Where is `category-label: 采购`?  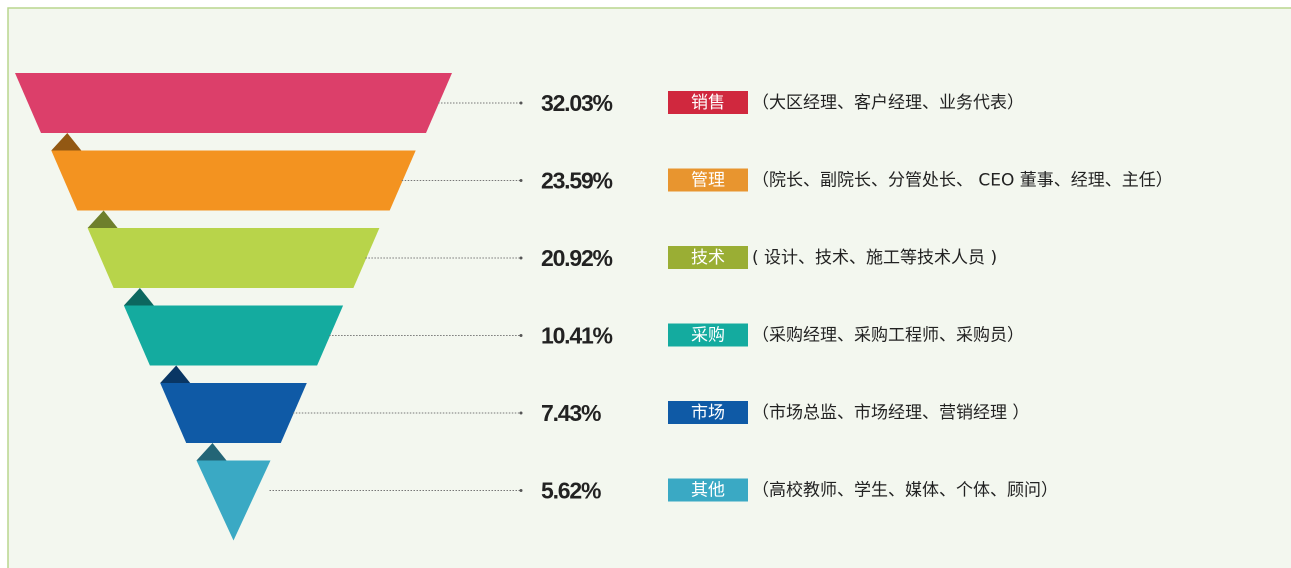
category-label: 采购 is located at coordinates (708, 336).